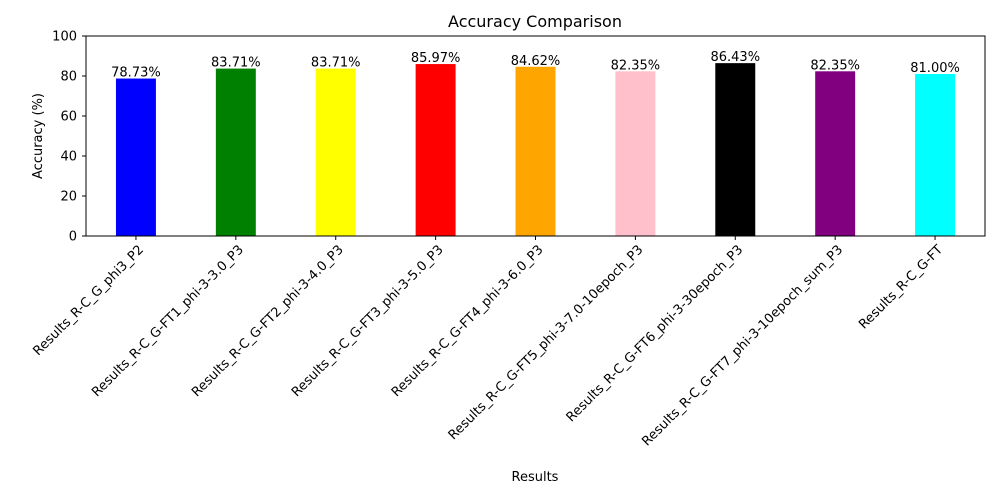 The image size is (1000, 500). I want to click on x-tick-label-9: Results_R-C_G-FT, so click(901, 287).